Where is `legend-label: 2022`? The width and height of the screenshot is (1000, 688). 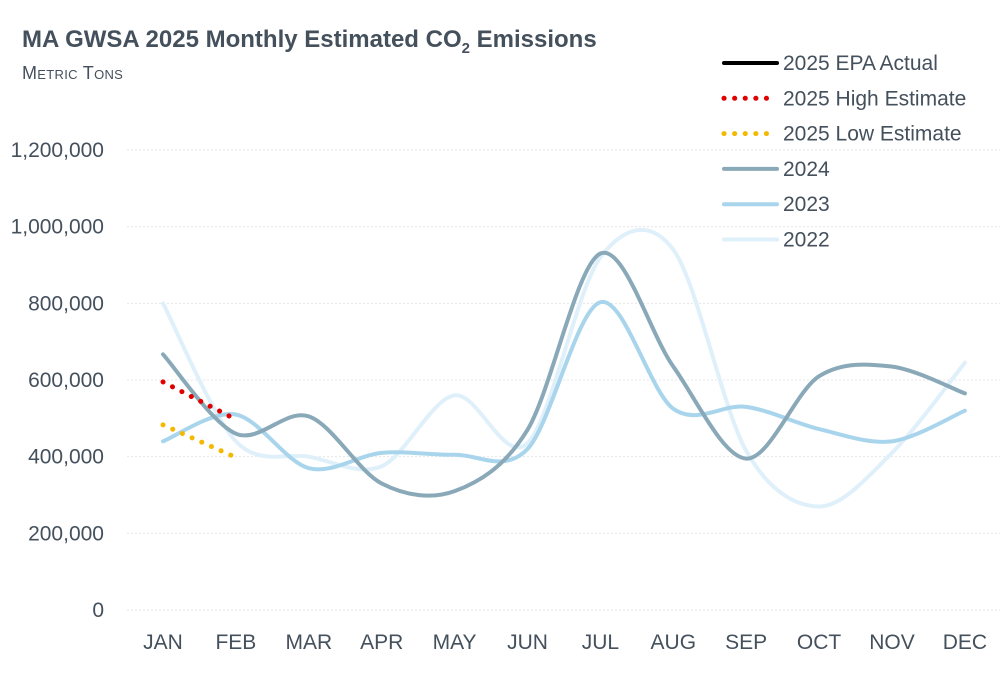
legend-label: 2022 is located at coordinates (806, 240).